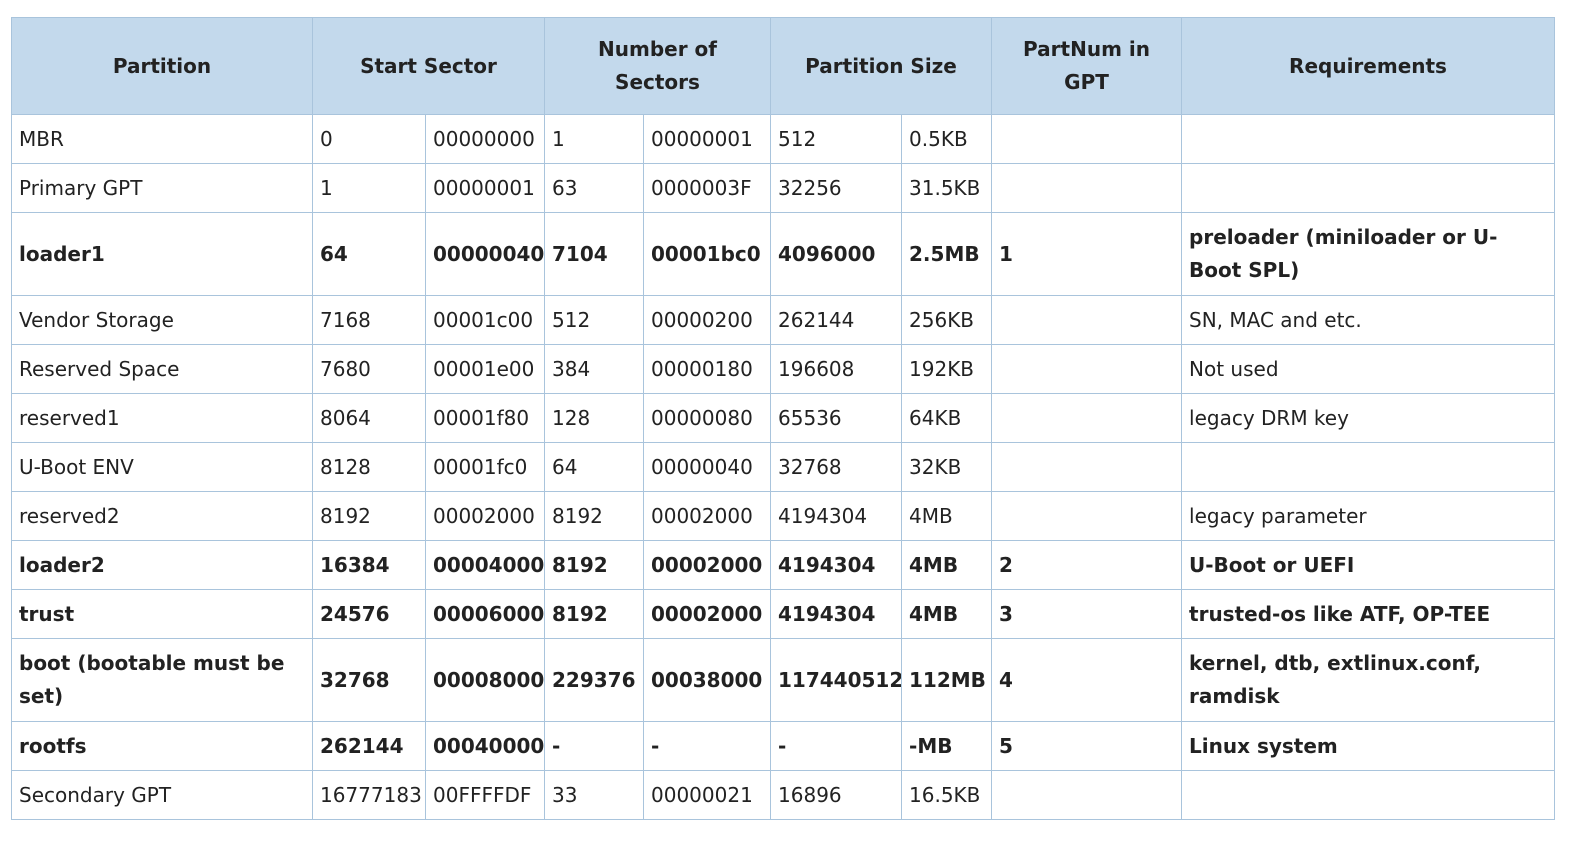  Describe the element at coordinates (594, 418) in the screenshot. I see `cell-sector-count-dec: 128` at that location.